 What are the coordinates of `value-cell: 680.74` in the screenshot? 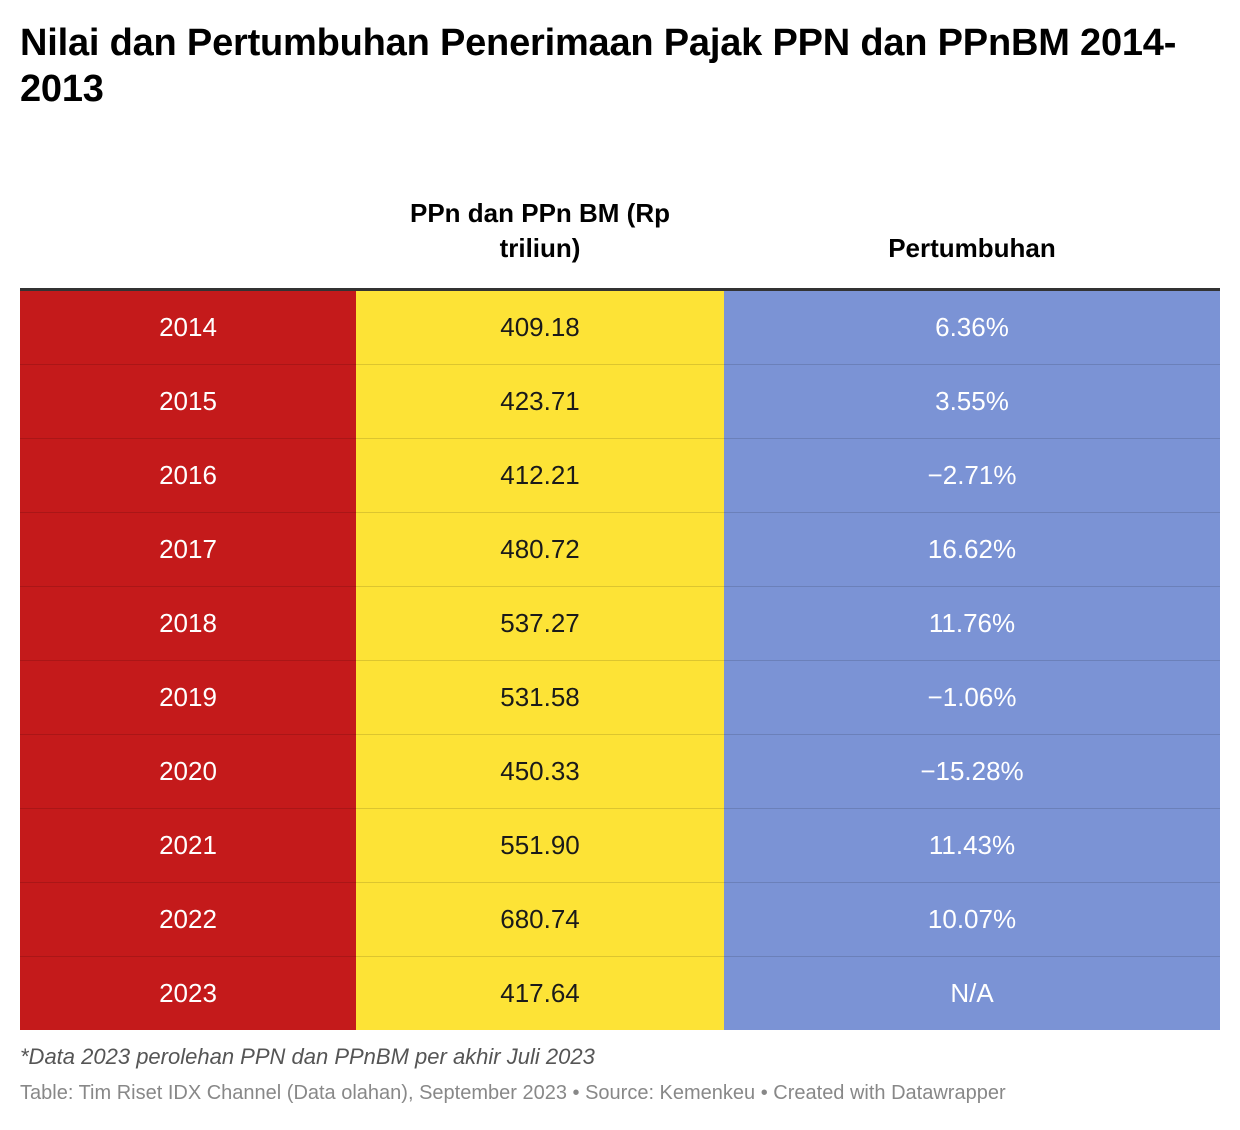 It's located at (540, 919).